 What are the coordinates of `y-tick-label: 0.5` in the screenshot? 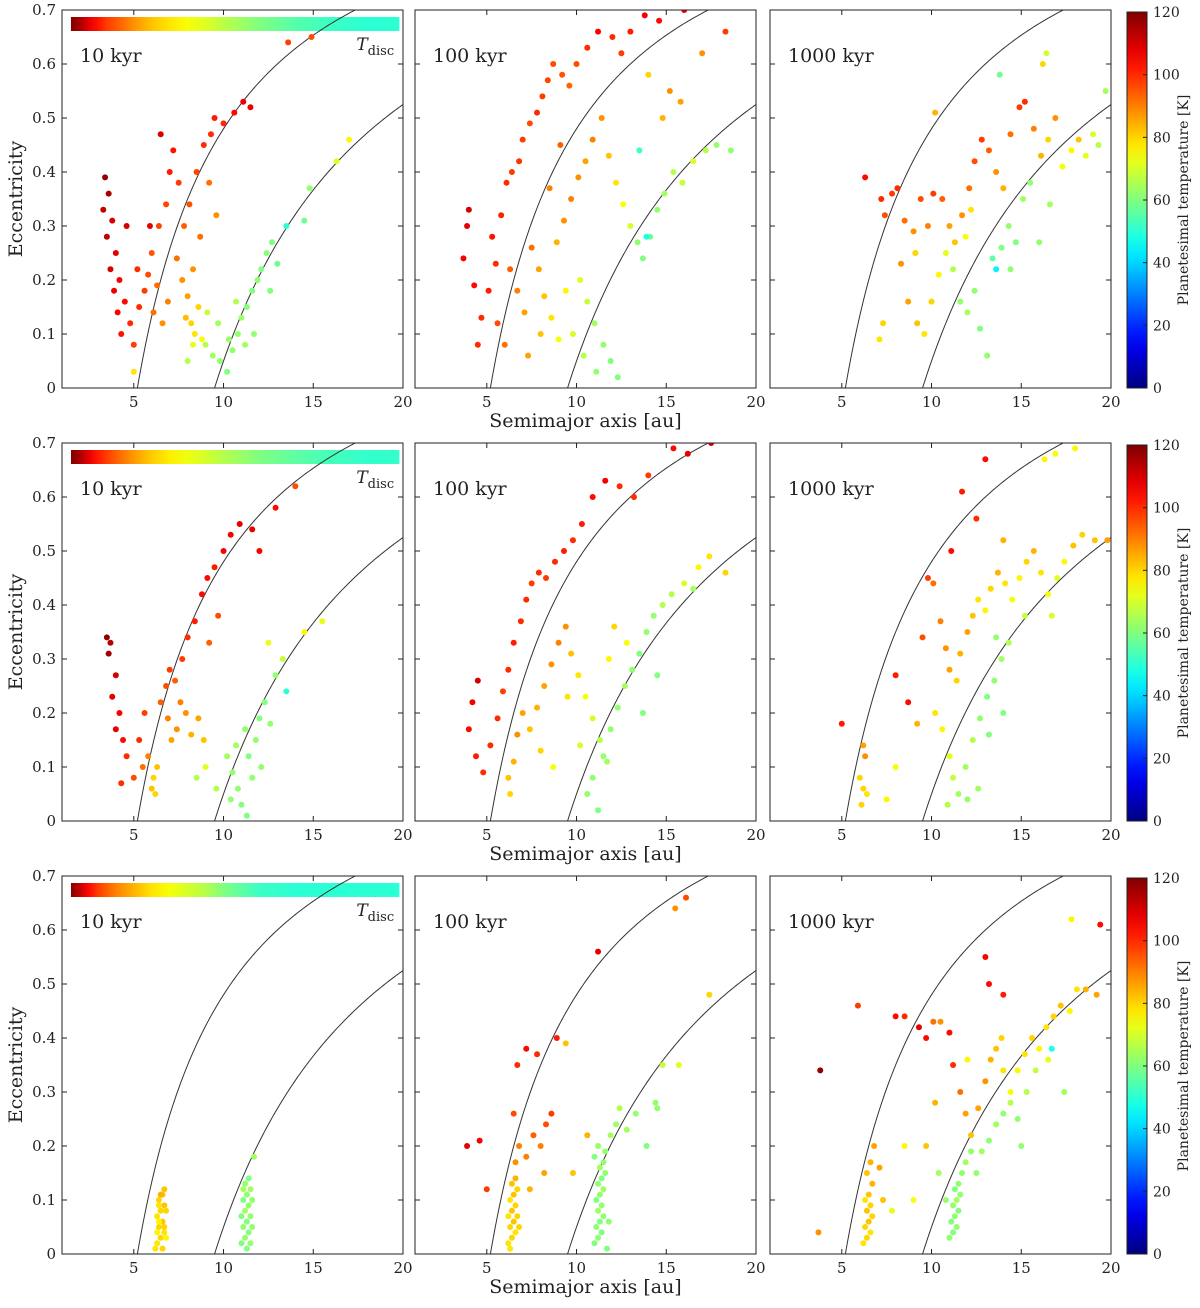 It's located at (44, 551).